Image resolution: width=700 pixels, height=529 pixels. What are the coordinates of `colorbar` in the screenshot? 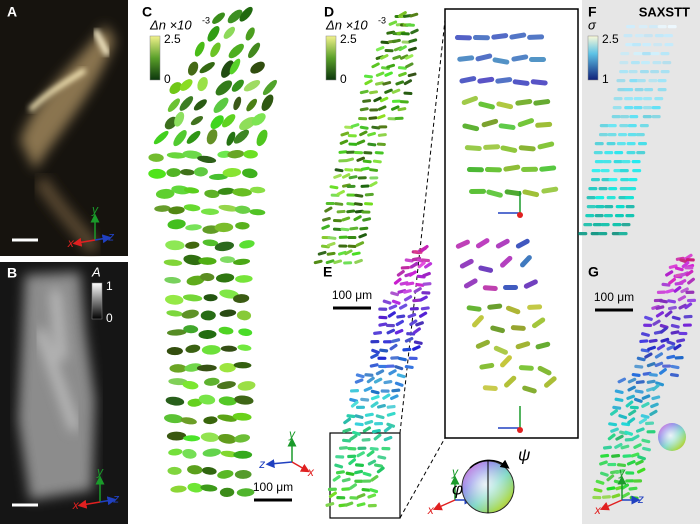 It's located at (593, 58).